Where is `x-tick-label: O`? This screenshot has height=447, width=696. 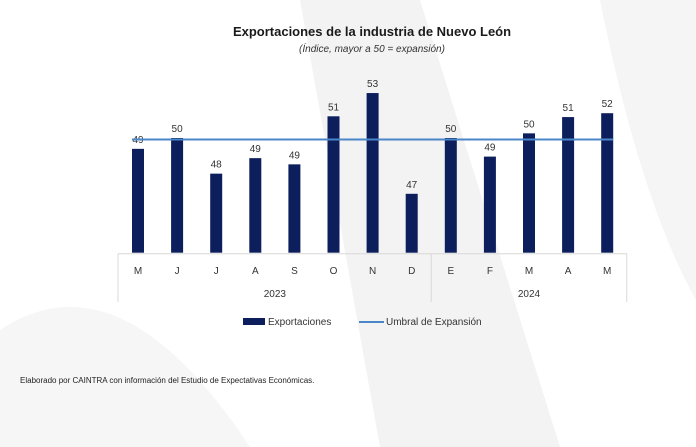
x-tick-label: O is located at coordinates (334, 271).